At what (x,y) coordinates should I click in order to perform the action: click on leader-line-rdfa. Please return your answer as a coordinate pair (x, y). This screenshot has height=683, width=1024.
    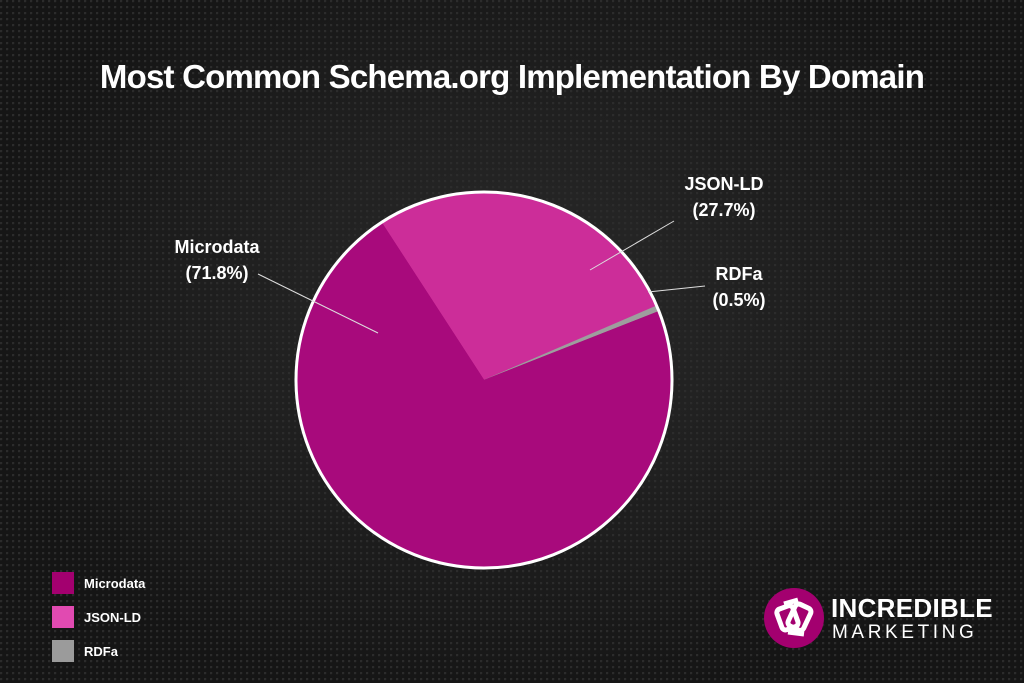
    Looking at the image, I should click on (676, 289).